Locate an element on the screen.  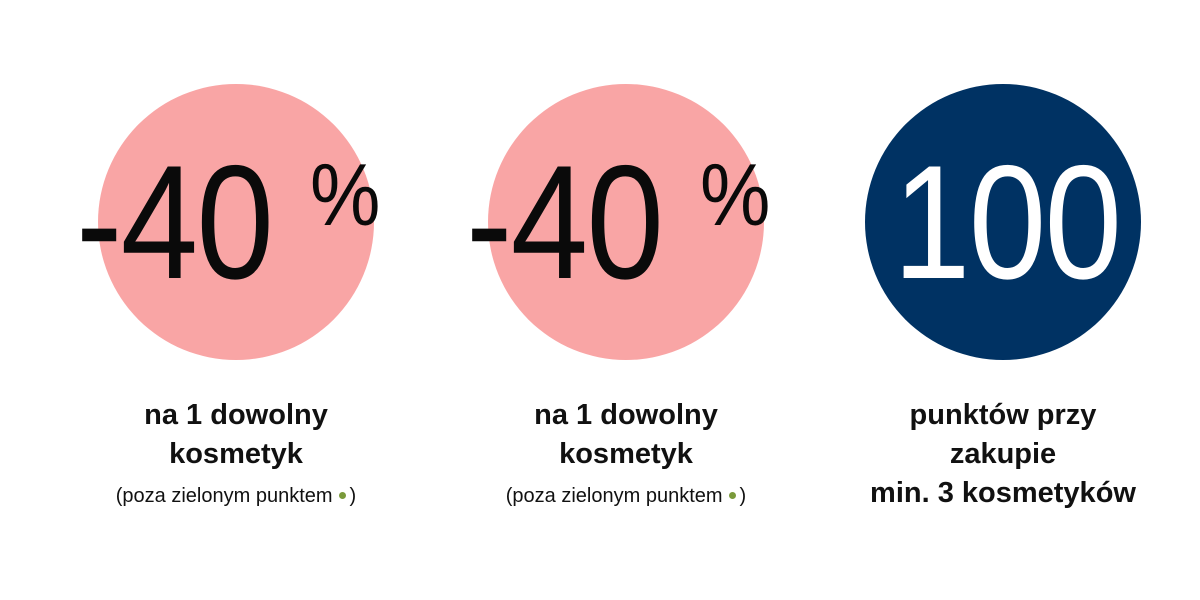
caption-line: min. 3 kosmetyków is located at coordinates (1003, 493).